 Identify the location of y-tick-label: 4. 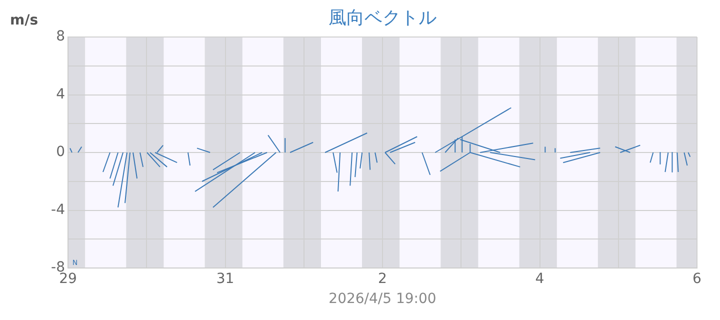
(61, 94).